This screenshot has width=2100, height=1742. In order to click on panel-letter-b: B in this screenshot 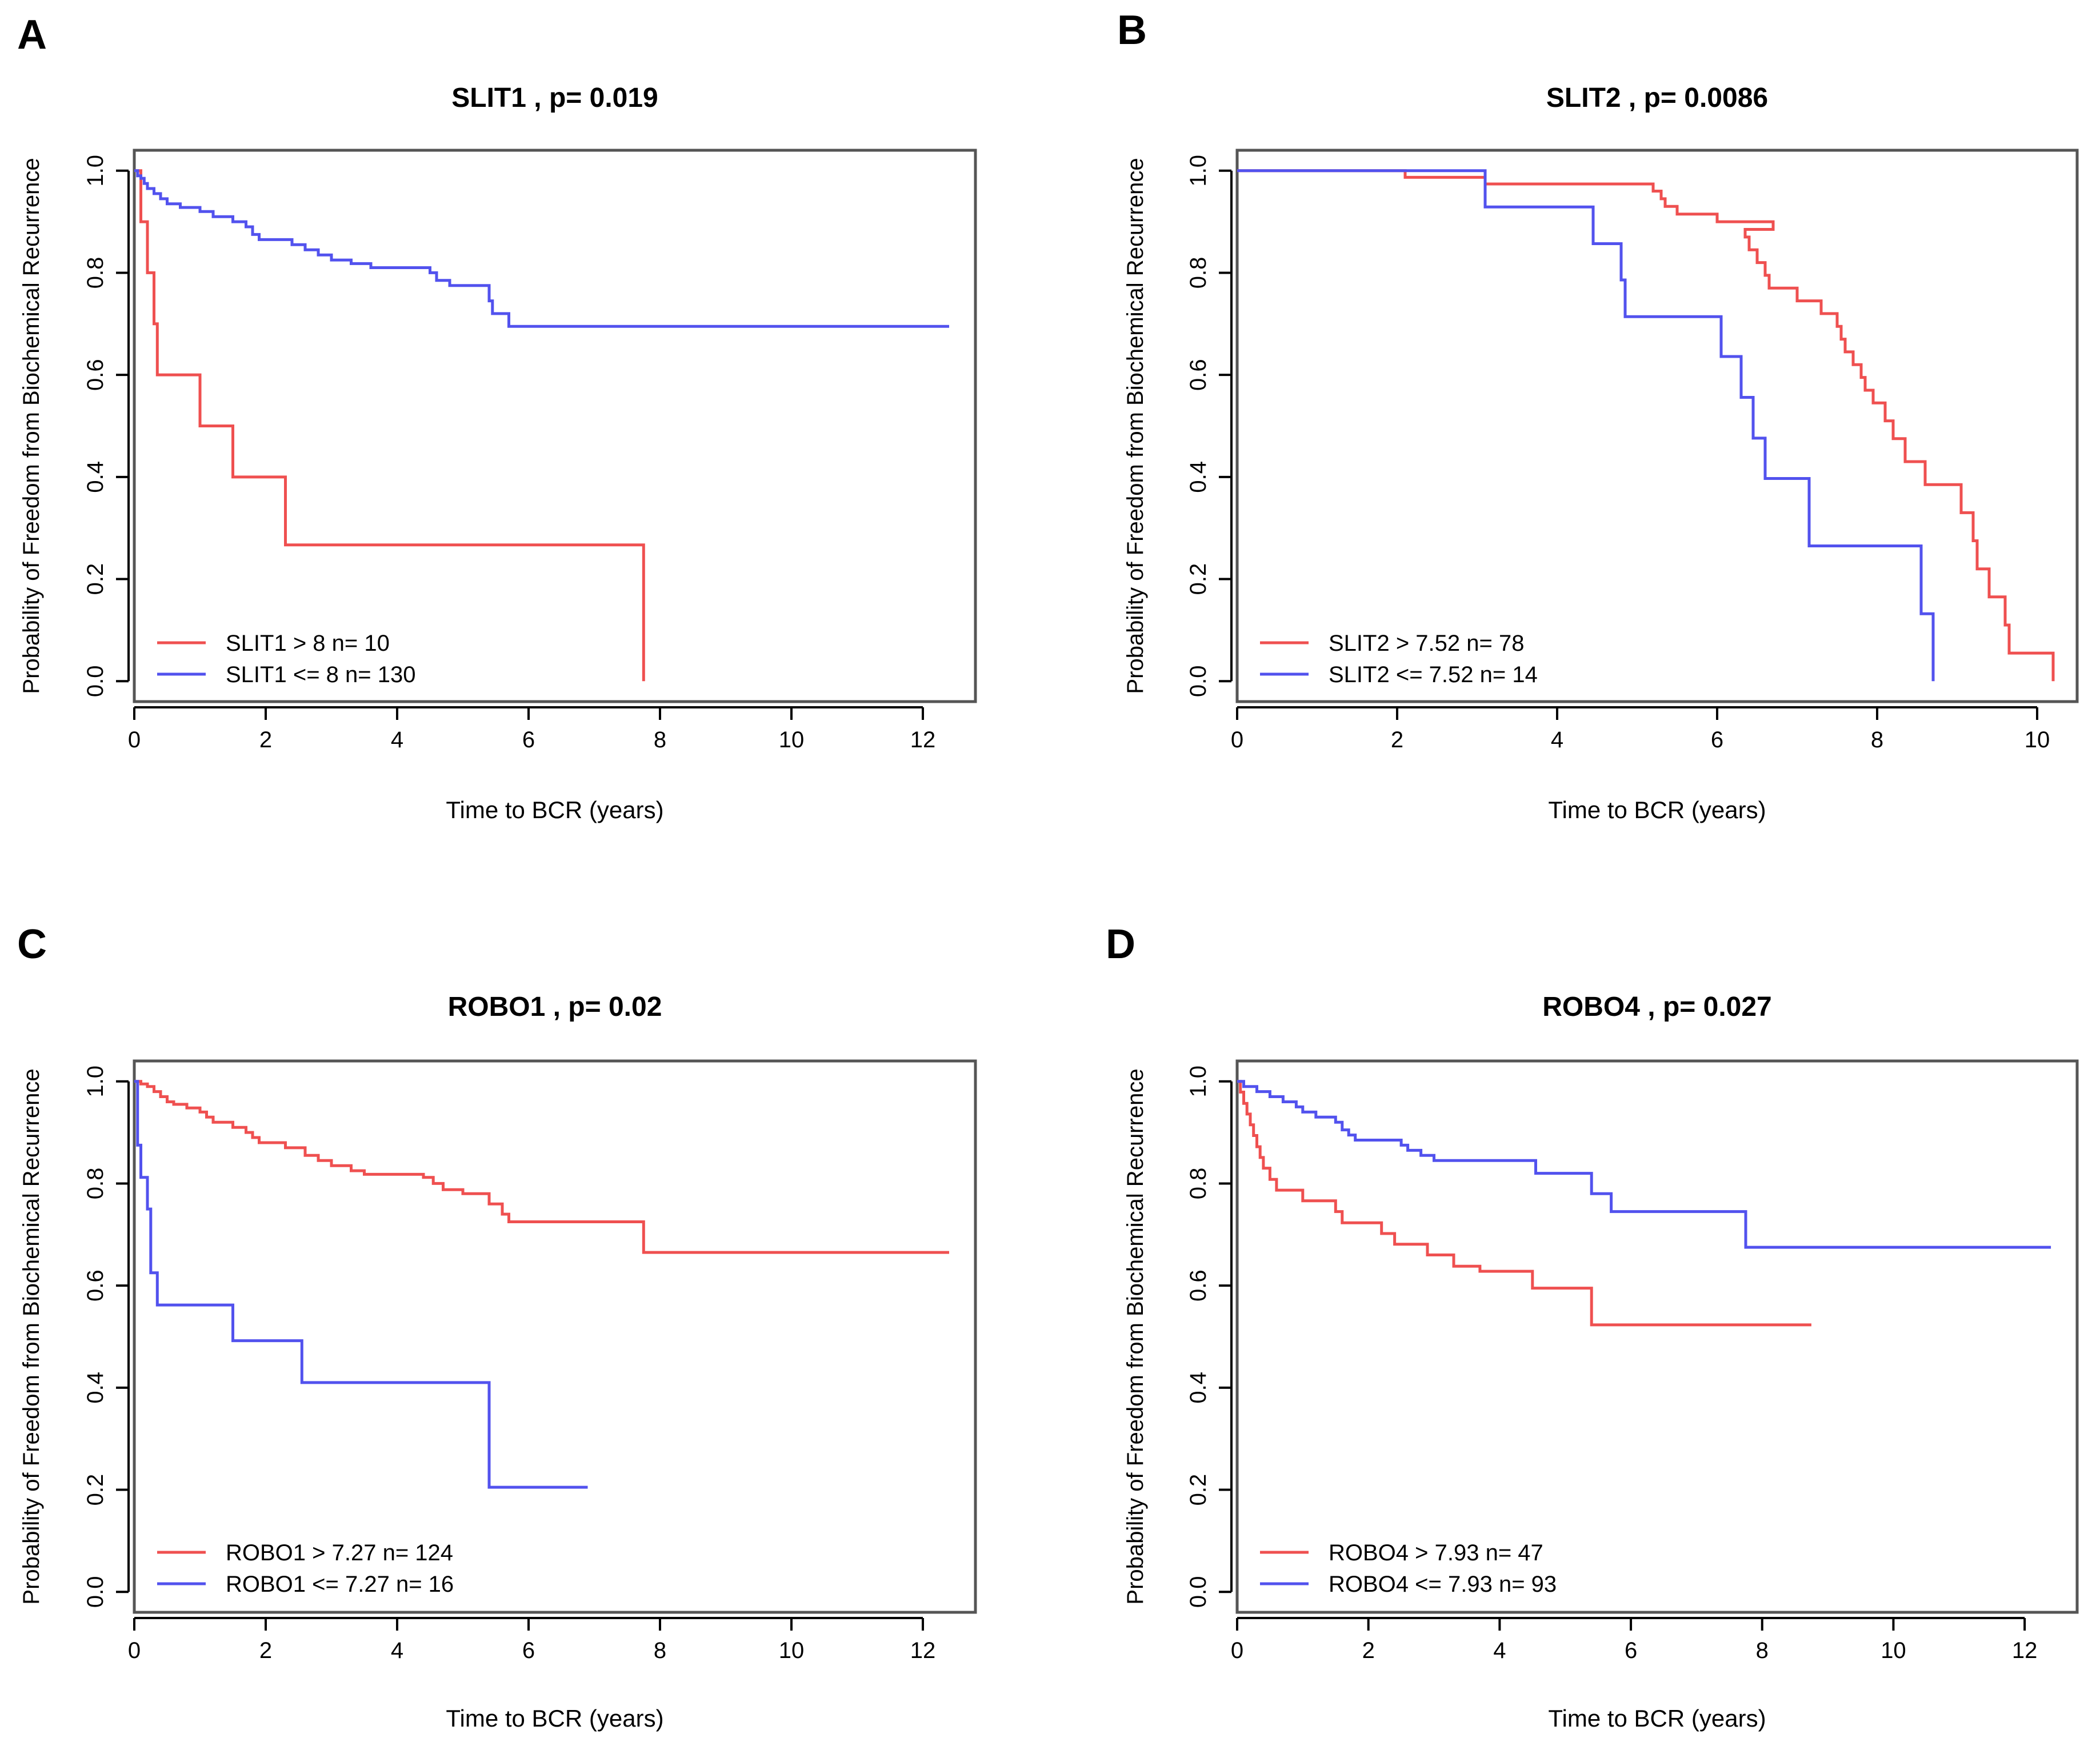, I will do `click(1132, 30)`.